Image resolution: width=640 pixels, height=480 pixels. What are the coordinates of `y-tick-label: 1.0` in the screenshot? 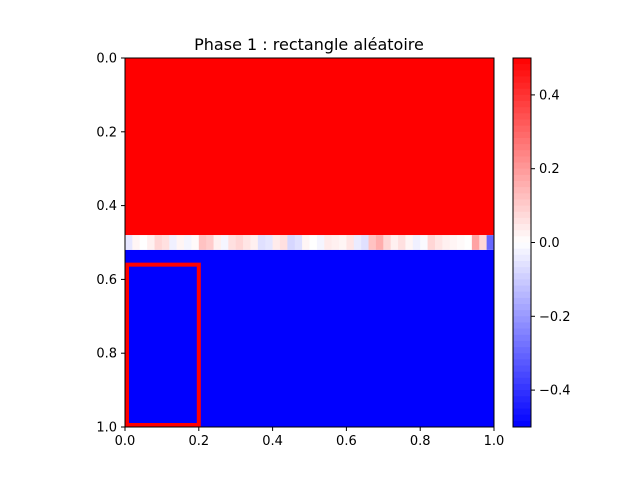 It's located at (106, 428).